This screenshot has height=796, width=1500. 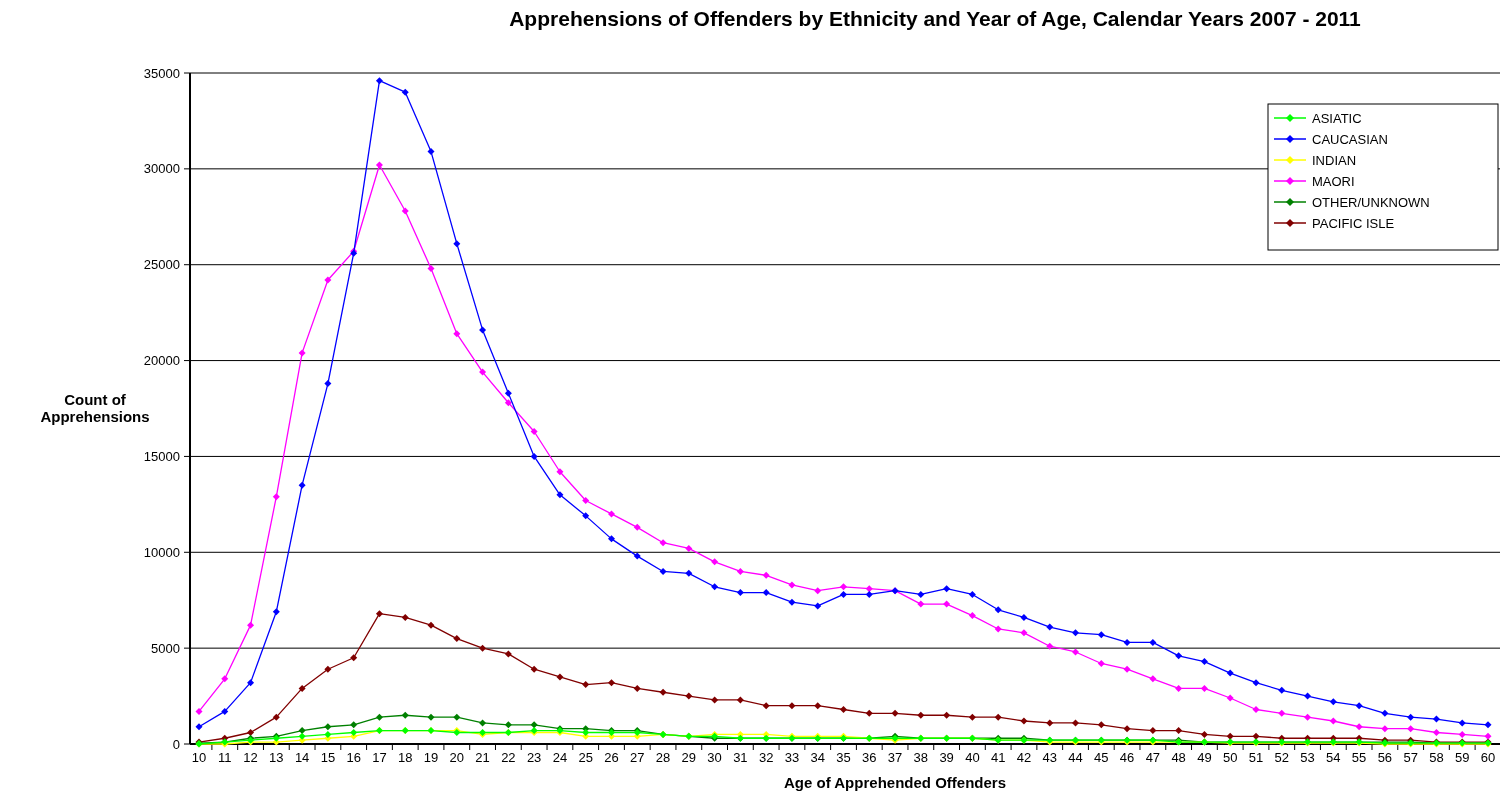 What do you see at coordinates (1353, 223) in the screenshot?
I see `legend-label: PACIFIC ISLE` at bounding box center [1353, 223].